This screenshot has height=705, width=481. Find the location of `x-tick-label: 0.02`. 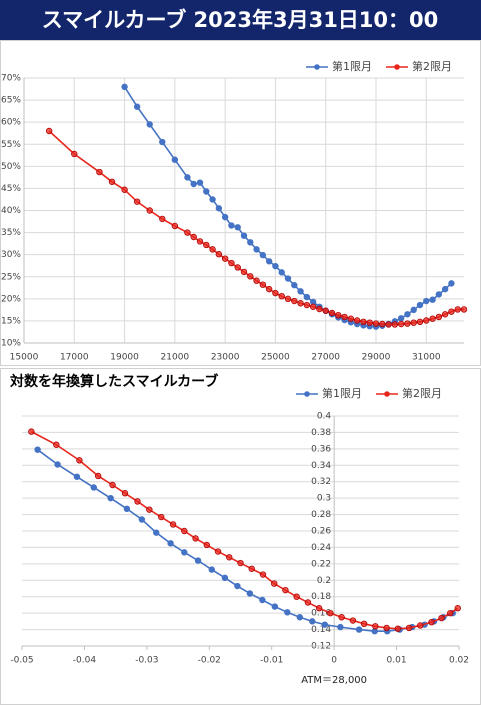

x-tick-label: 0.02 is located at coordinates (459, 661).